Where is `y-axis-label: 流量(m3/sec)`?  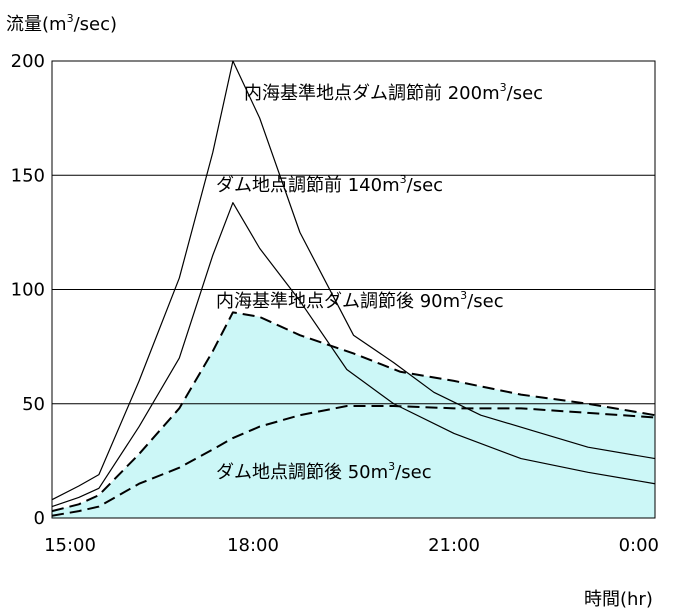
y-axis-label: 流量(m3/sec) is located at coordinates (61, 23).